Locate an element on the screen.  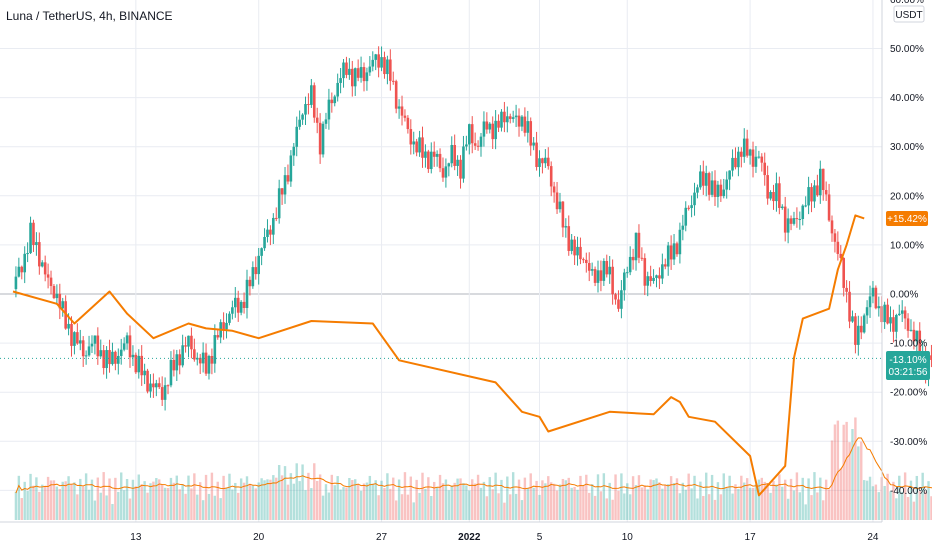
x-tick-label: 10 is located at coordinates (628, 537).